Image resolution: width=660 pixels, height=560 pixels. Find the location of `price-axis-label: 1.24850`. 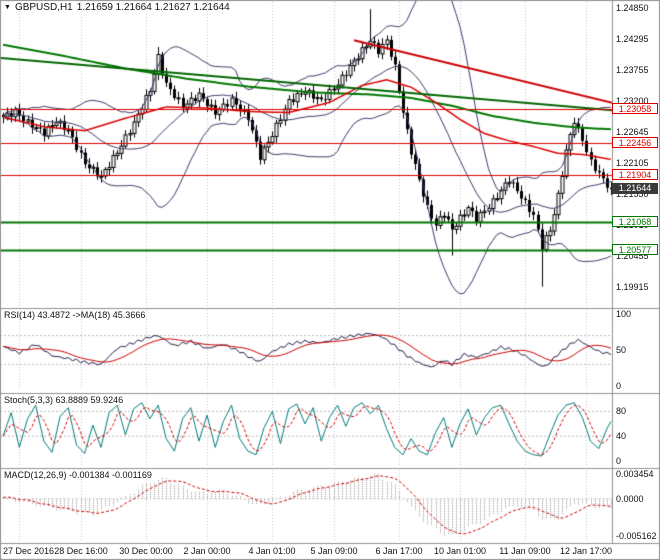

price-axis-label: 1.24850 is located at coordinates (632, 8).